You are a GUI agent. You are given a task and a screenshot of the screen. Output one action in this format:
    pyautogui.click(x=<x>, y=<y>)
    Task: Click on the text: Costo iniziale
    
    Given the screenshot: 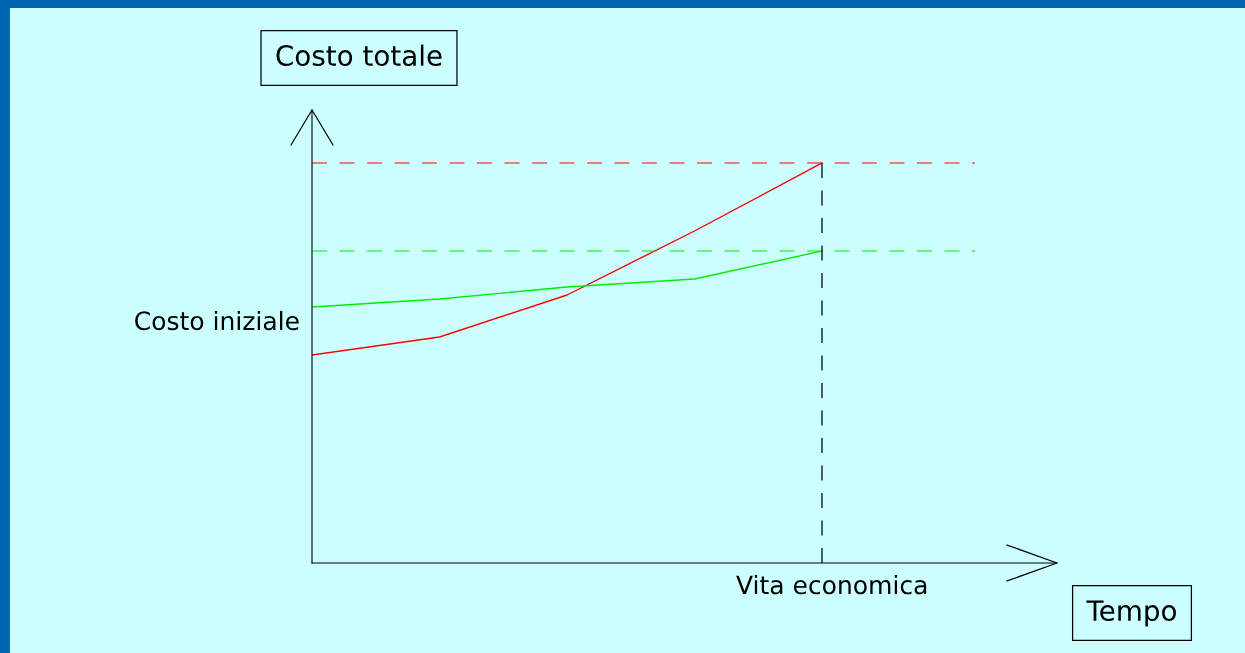 What is the action you would take?
    pyautogui.click(x=217, y=320)
    